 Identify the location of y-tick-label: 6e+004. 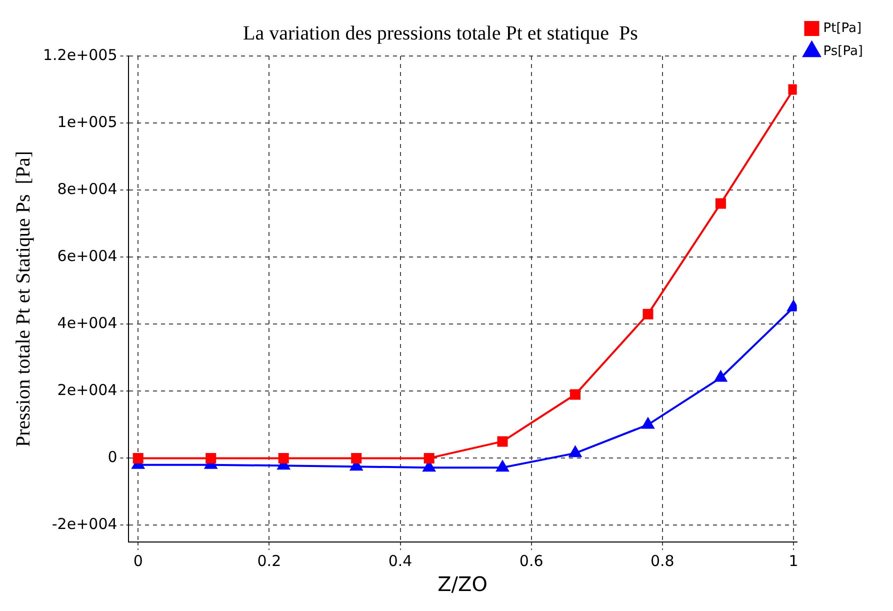
(87, 255).